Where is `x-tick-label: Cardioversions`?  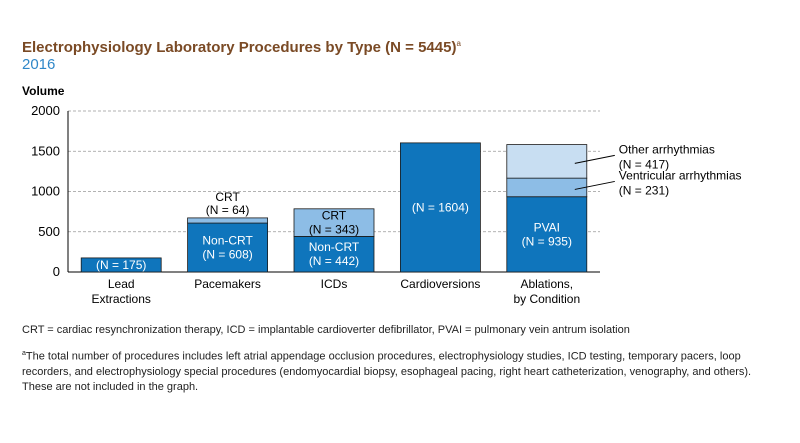
x-tick-label: Cardioversions is located at coordinates (440, 284).